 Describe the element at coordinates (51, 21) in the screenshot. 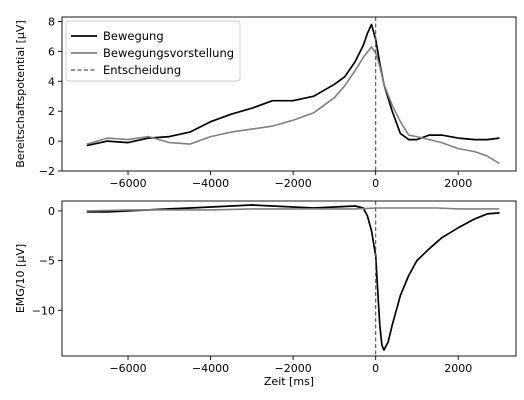

I see `y-tick-label: 8` at that location.